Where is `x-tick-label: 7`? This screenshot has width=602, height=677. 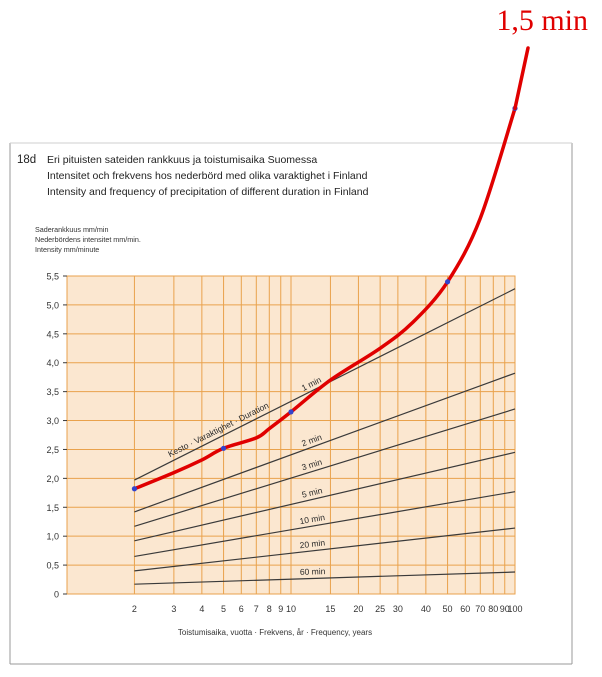
x-tick-label: 7 is located at coordinates (256, 609).